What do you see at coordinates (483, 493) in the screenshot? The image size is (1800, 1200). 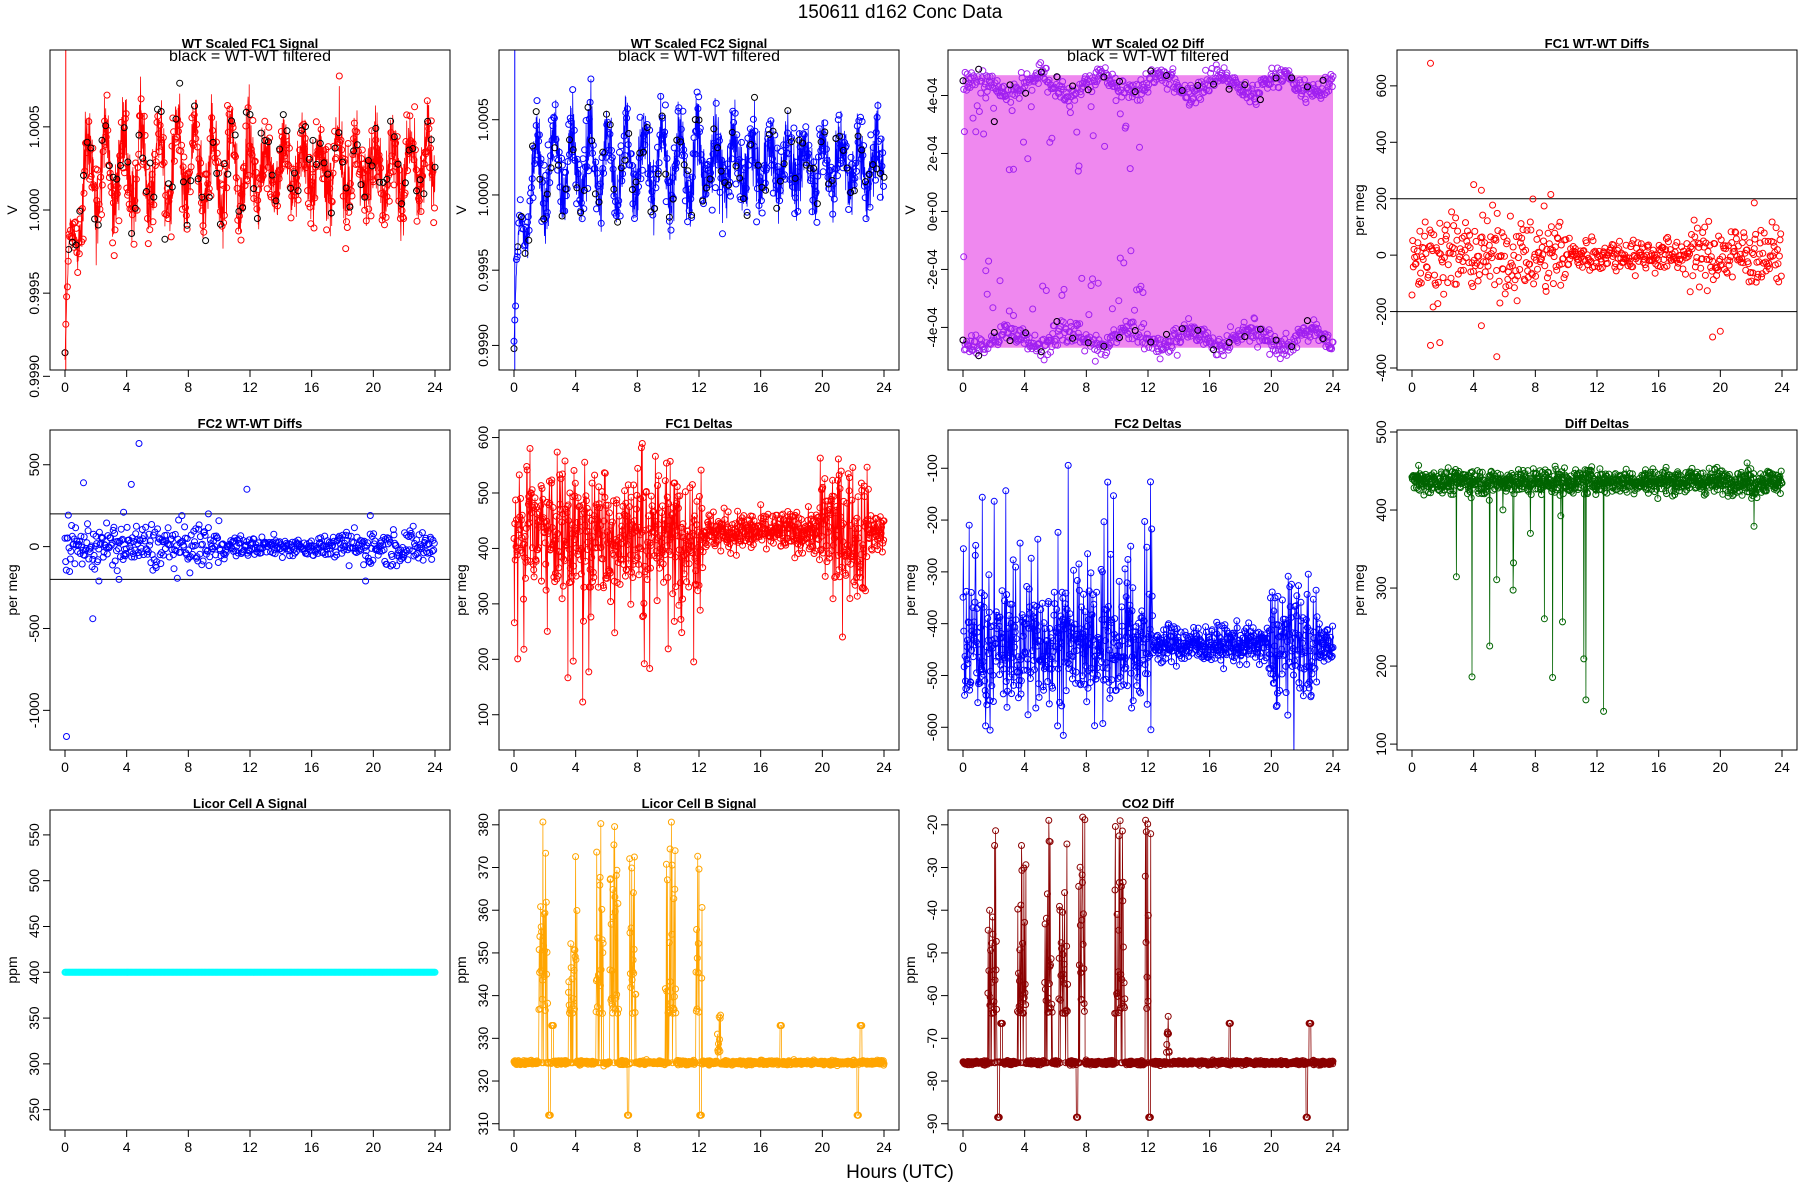 I see `p6-ytick-label-4: 500` at bounding box center [483, 493].